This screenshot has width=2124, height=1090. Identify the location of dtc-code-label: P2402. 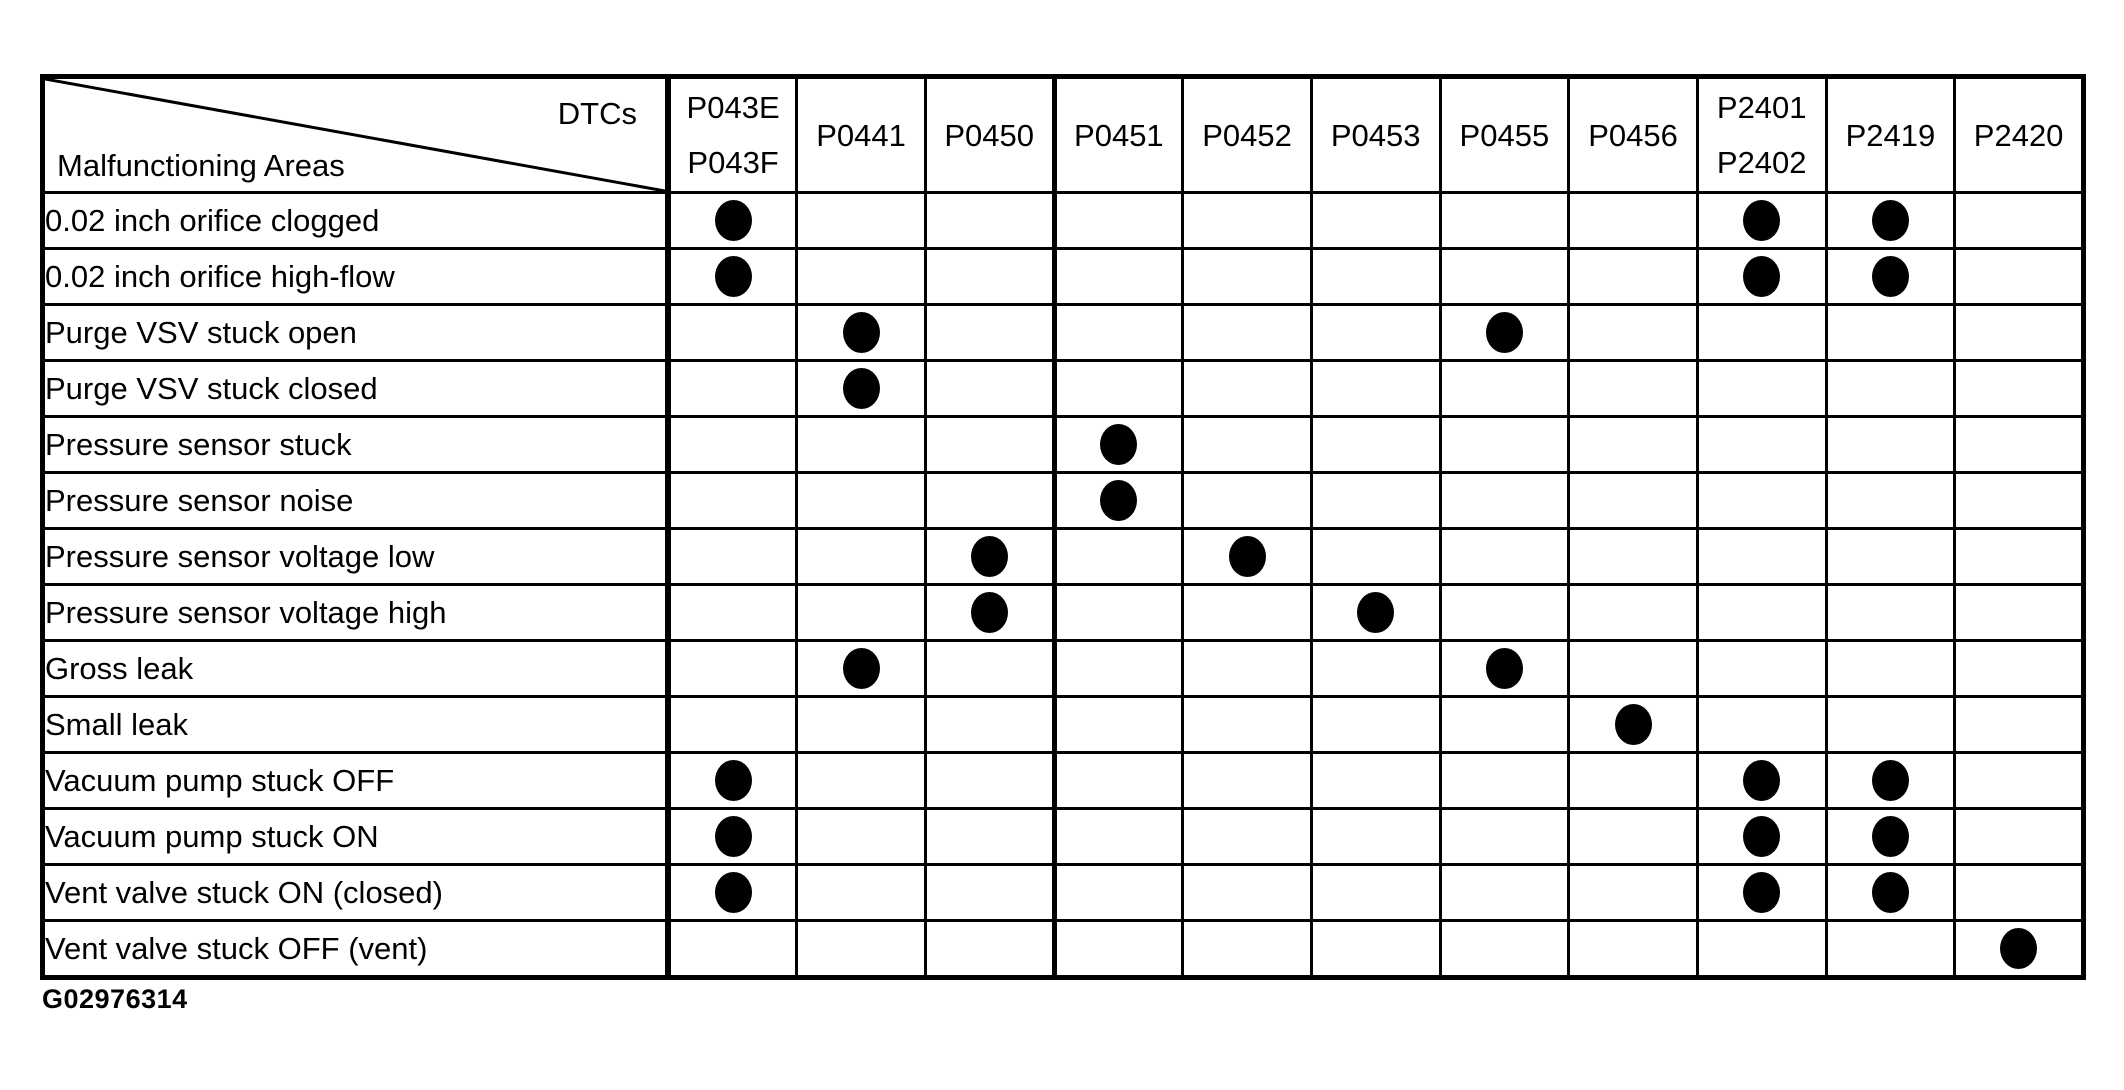
(1761, 162).